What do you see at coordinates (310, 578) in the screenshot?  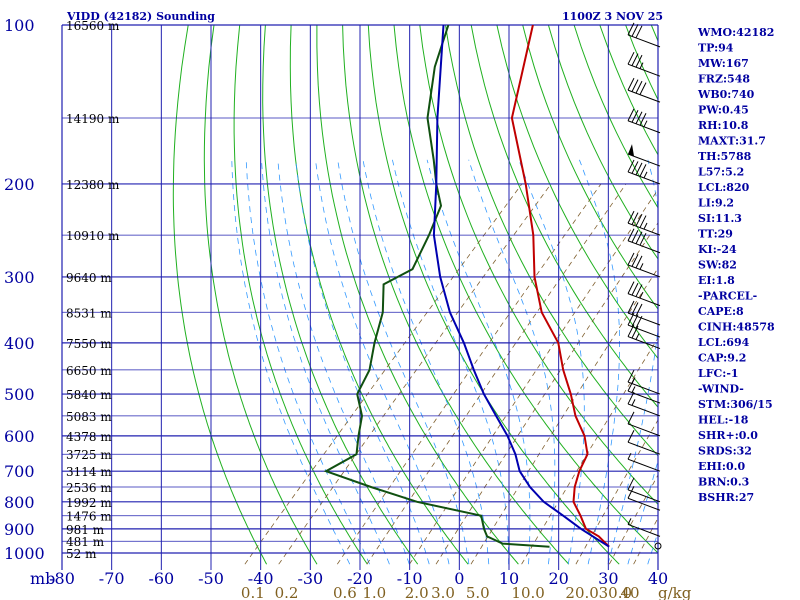 I see `temperature-tick-label: -30` at bounding box center [310, 578].